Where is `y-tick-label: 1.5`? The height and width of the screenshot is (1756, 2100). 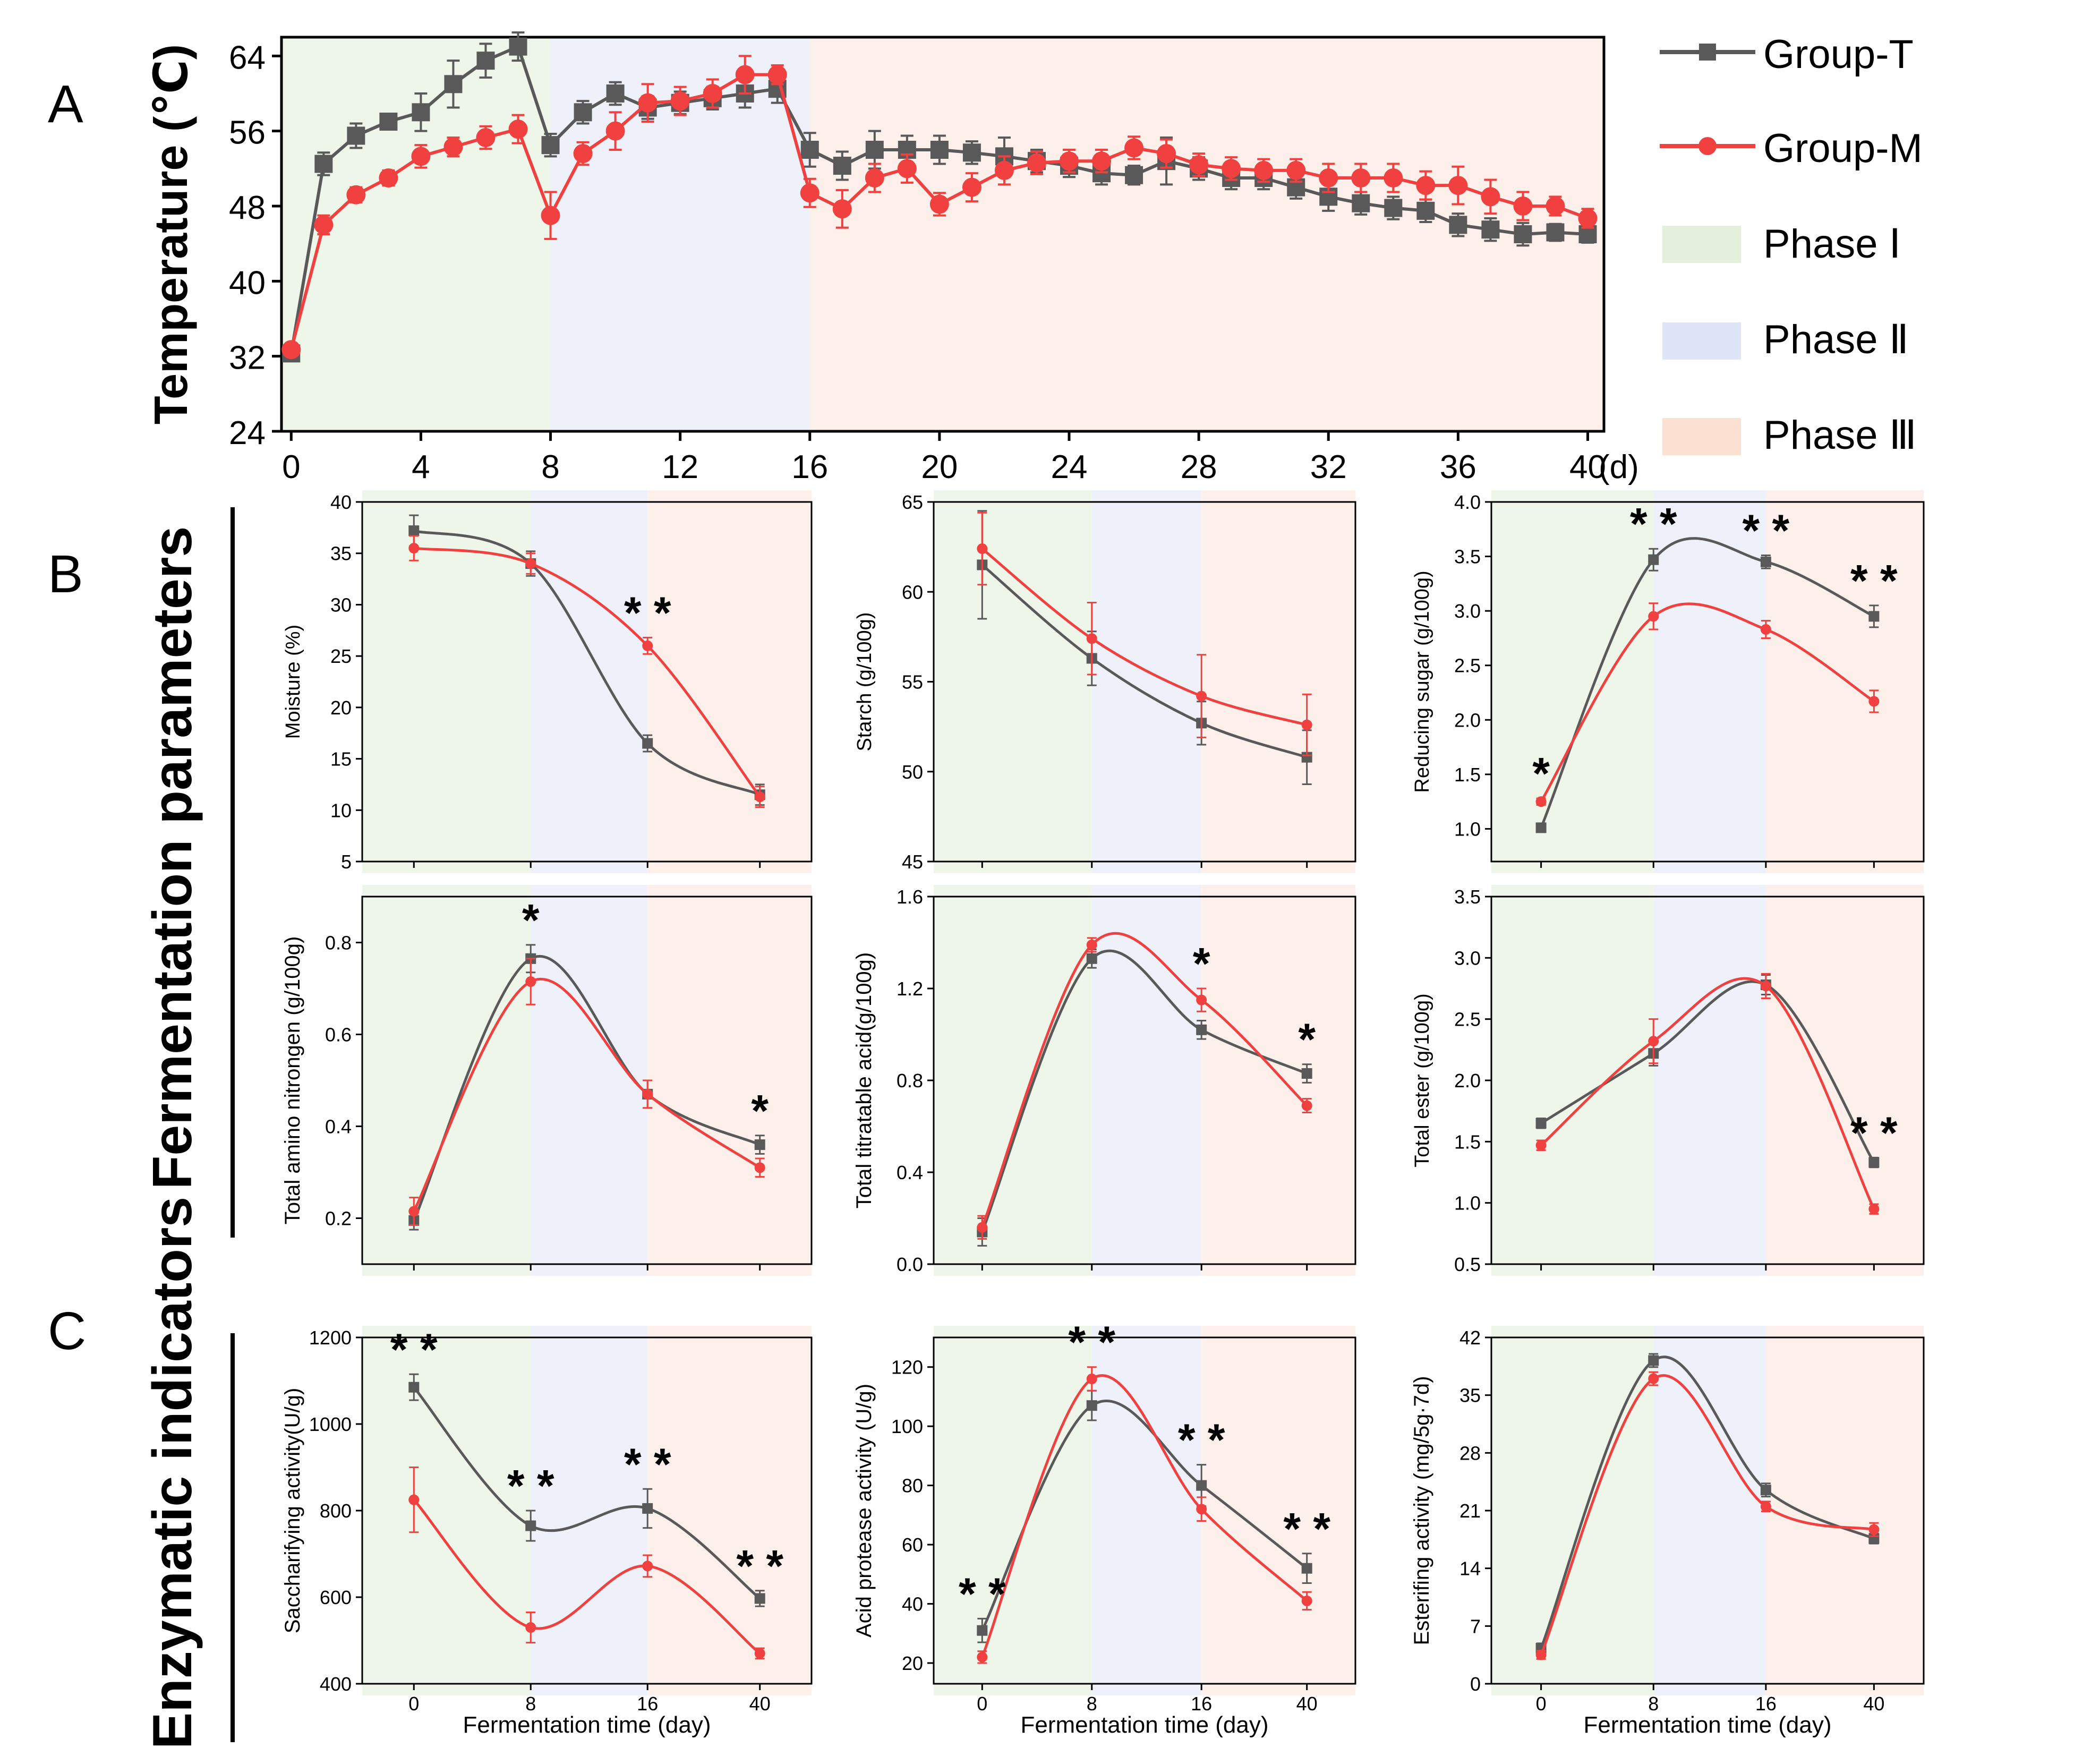
y-tick-label: 1.5 is located at coordinates (1467, 775).